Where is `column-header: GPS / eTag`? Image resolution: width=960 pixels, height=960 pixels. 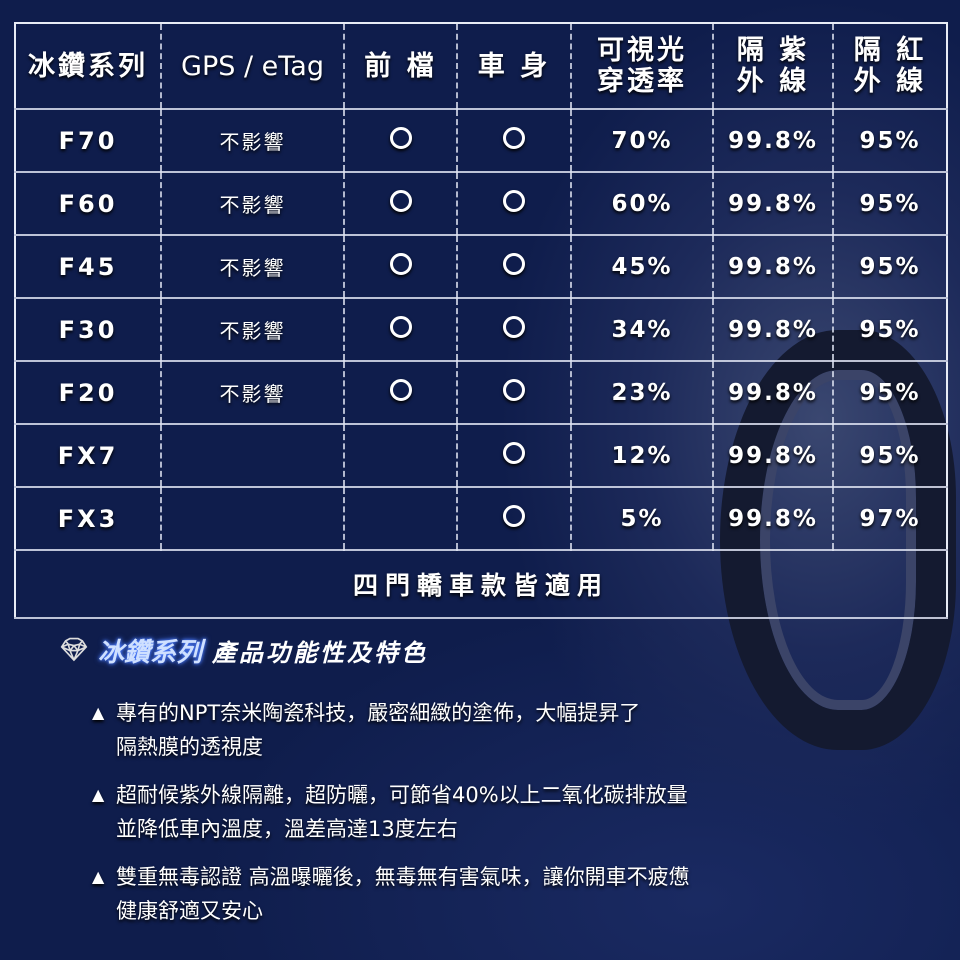
column-header: GPS / eTag is located at coordinates (252, 66).